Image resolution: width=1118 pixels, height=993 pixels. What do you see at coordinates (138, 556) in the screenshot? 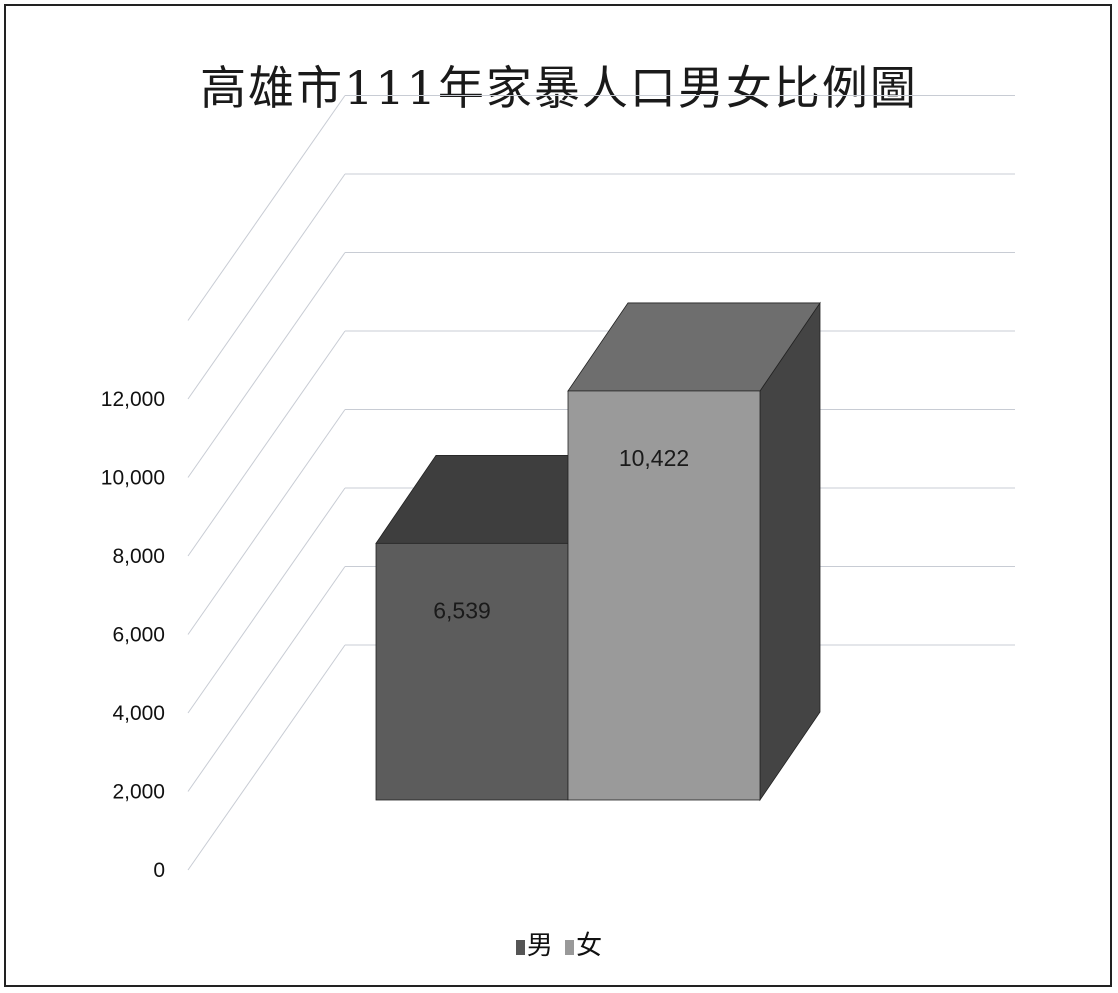
I see `y-tick-label: 8,000` at bounding box center [138, 556].